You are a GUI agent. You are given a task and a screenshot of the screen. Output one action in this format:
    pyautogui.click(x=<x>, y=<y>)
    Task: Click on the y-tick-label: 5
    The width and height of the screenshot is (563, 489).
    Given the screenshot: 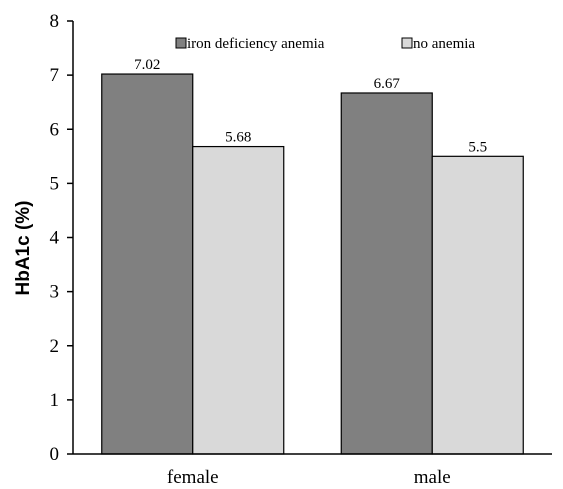 What is the action you would take?
    pyautogui.click(x=55, y=183)
    